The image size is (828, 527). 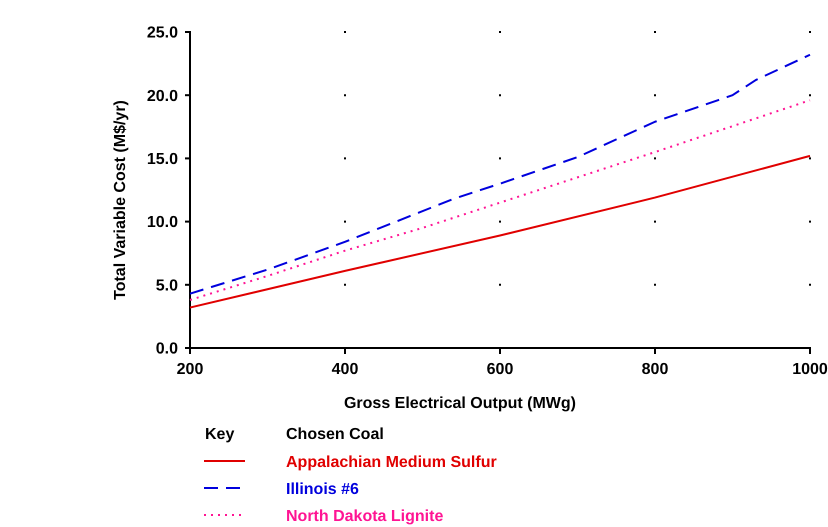 I want to click on x-tick-label: 600, so click(x=500, y=369).